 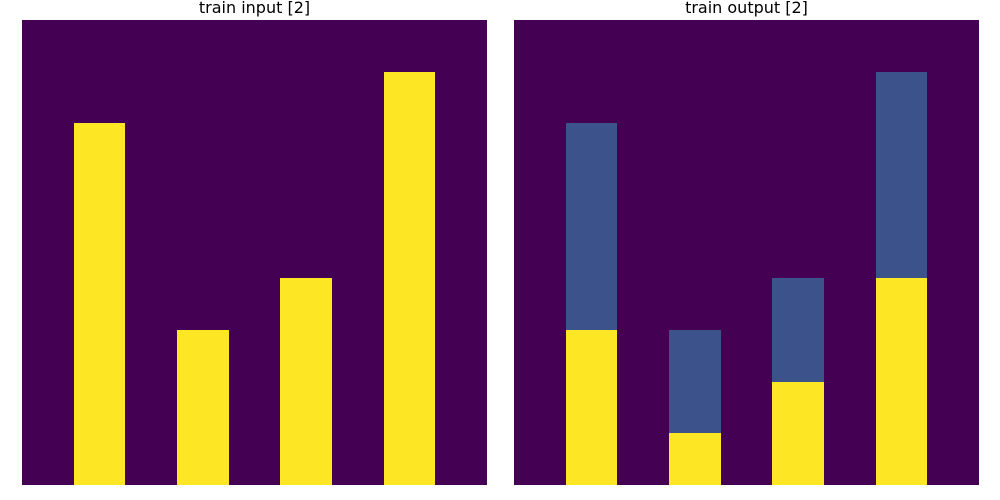 What do you see at coordinates (254, 8) in the screenshot?
I see `train-input-title: train input [2]` at bounding box center [254, 8].